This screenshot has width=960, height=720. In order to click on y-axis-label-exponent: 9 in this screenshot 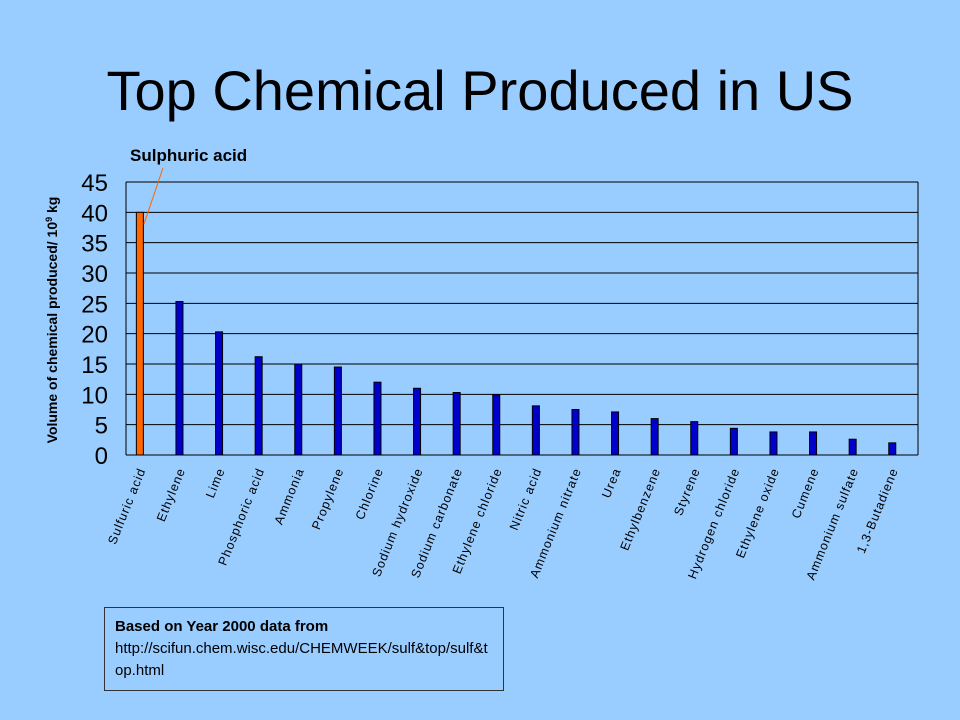, I will do `click(49, 219)`.